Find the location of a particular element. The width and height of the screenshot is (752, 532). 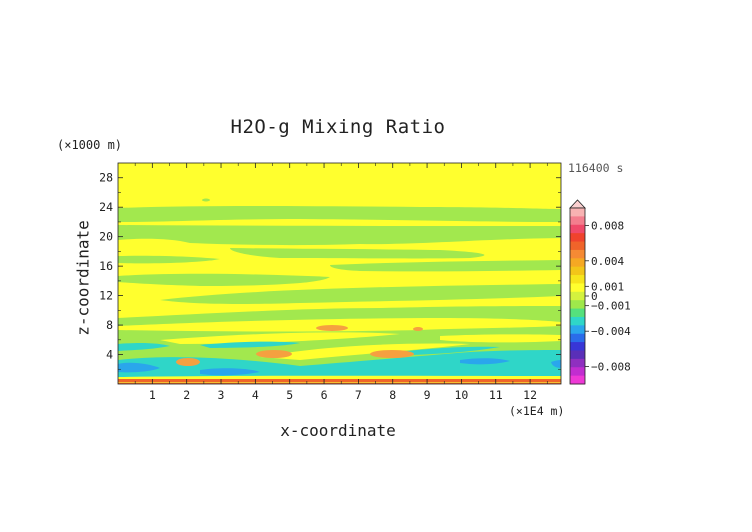

x-tick-label: 7 is located at coordinates (358, 395).